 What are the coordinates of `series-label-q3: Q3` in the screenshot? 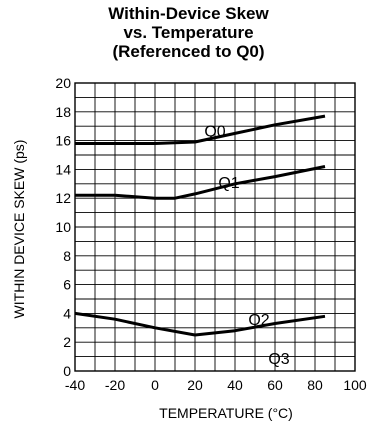 It's located at (278, 359).